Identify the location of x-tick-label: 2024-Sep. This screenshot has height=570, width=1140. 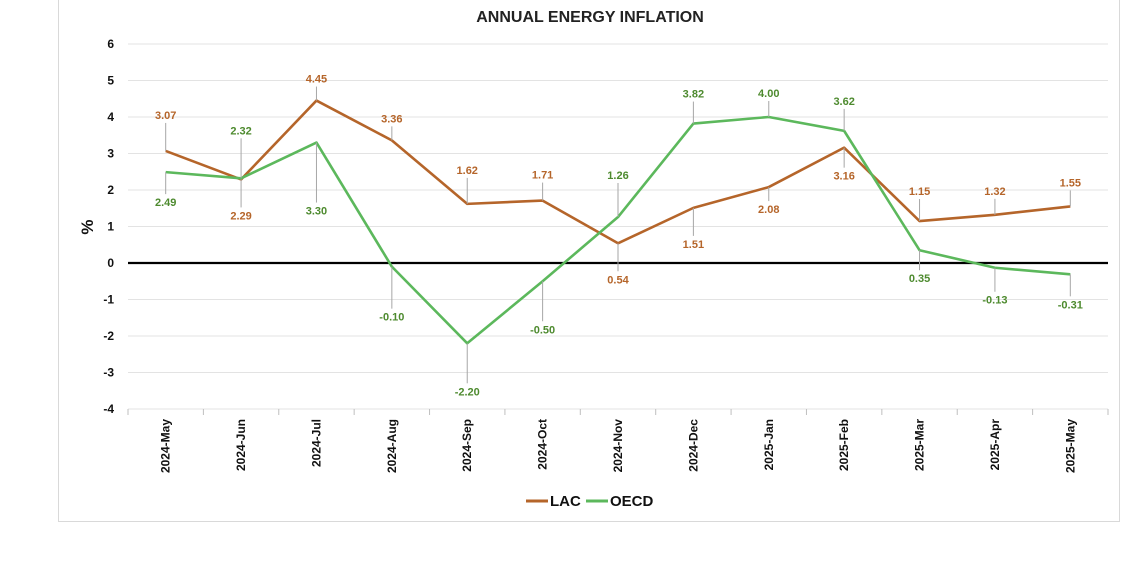
(467, 445).